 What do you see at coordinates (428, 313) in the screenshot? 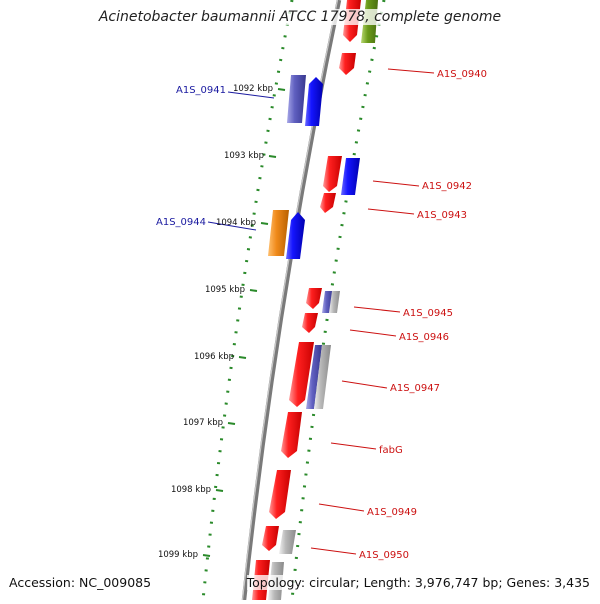
I see `gene-label-a1s-0945: A1S_0945` at bounding box center [428, 313].